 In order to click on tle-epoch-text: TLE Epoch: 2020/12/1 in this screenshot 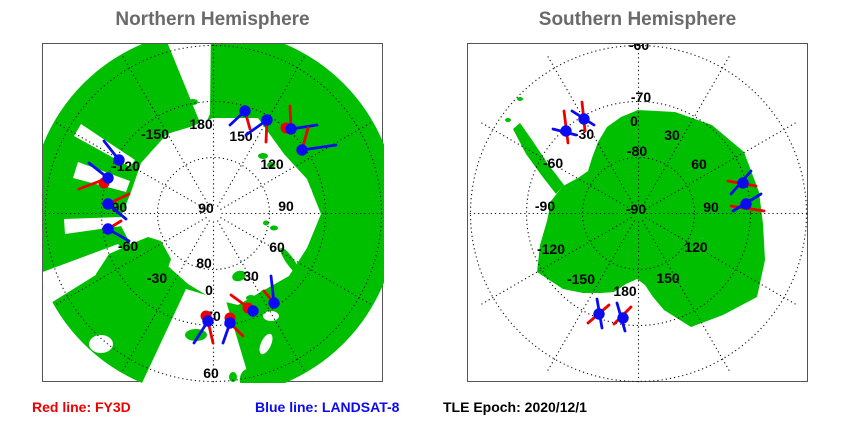, I will do `click(515, 407)`.